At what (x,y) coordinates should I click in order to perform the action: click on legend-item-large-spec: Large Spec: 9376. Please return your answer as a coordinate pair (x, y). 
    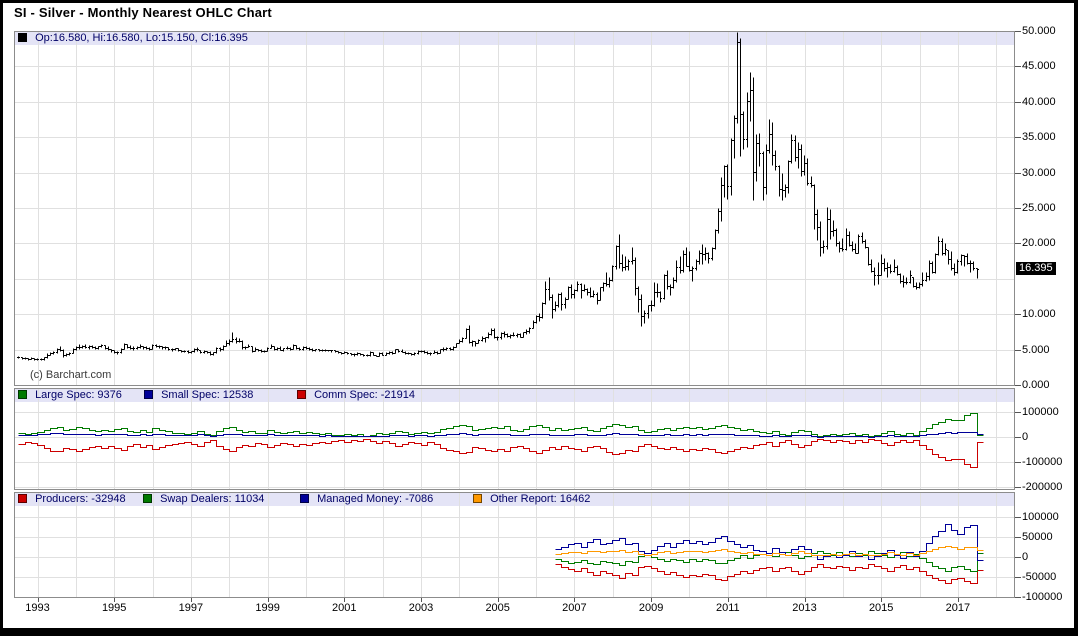
    Looking at the image, I should click on (70, 395).